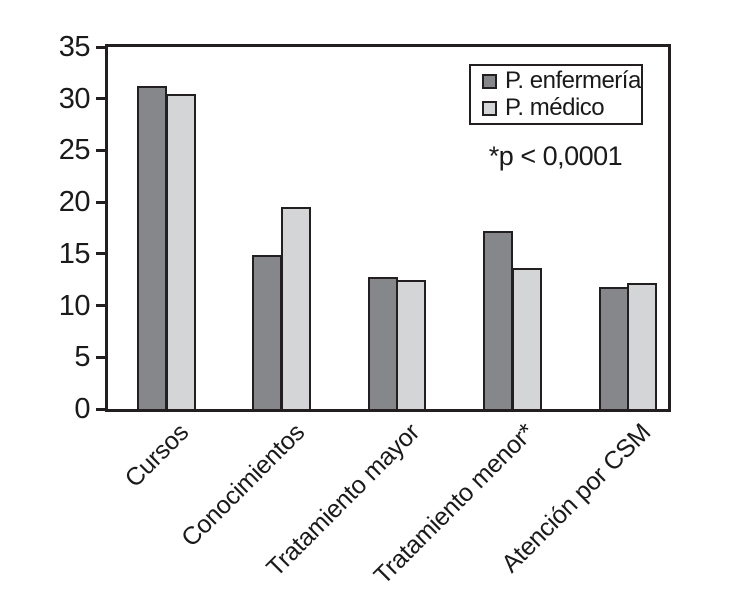 This screenshot has height=609, width=730. I want to click on x-axis-category-label: Atención por CSM, so click(576, 498).